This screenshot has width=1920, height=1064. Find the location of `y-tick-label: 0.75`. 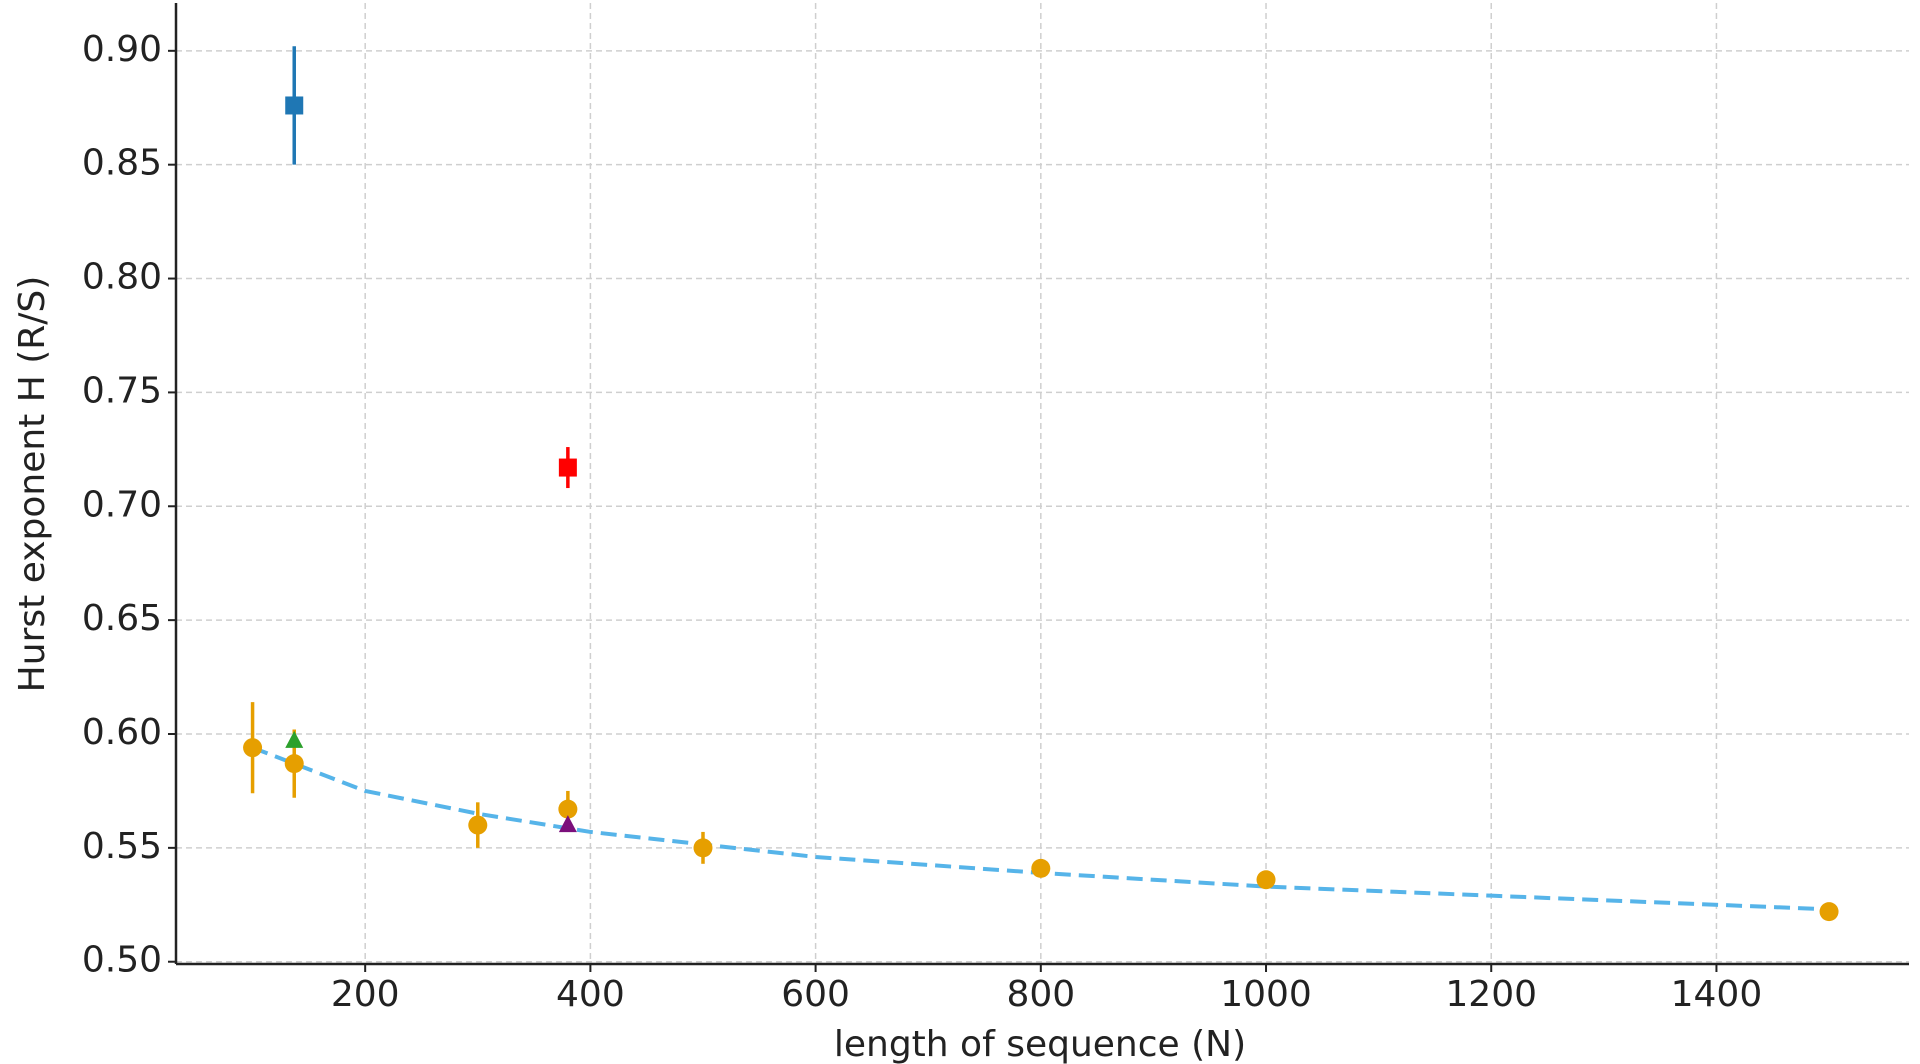

y-tick-label: 0.75 is located at coordinates (122, 390).